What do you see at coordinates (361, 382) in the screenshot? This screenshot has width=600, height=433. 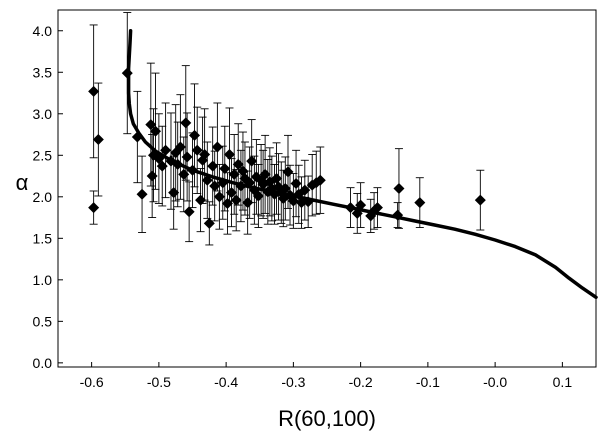 I see `x-tick-label: -0.2` at bounding box center [361, 382].